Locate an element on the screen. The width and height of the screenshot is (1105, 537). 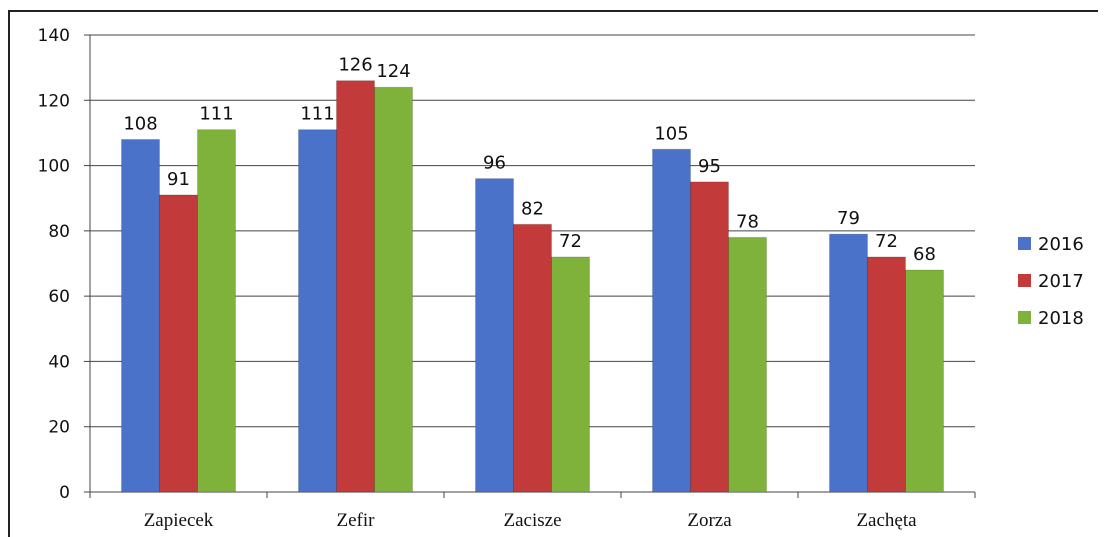
x-category-label: Zachęta is located at coordinates (886, 520).